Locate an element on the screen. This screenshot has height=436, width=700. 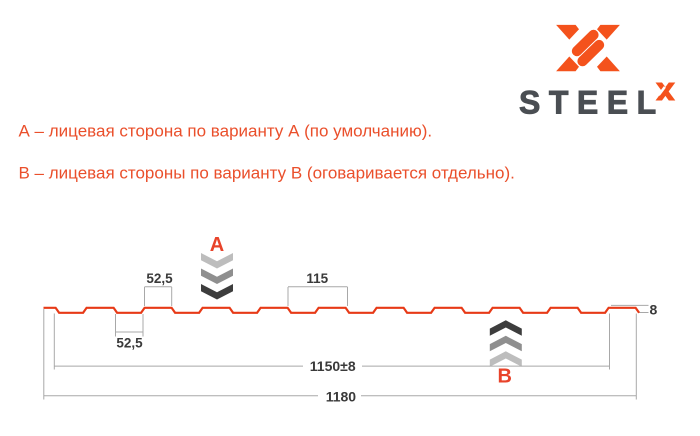
svg-text: STEEL is located at coordinates (592, 102).